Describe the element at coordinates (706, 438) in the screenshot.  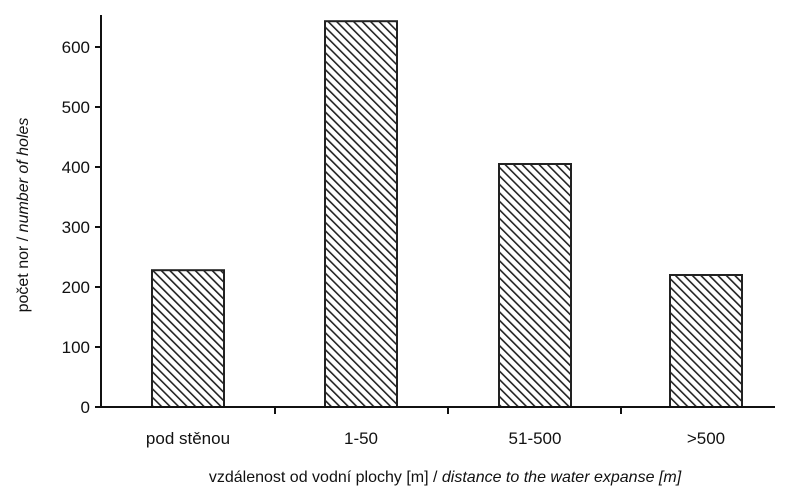
I see `x-category-label: >500` at that location.